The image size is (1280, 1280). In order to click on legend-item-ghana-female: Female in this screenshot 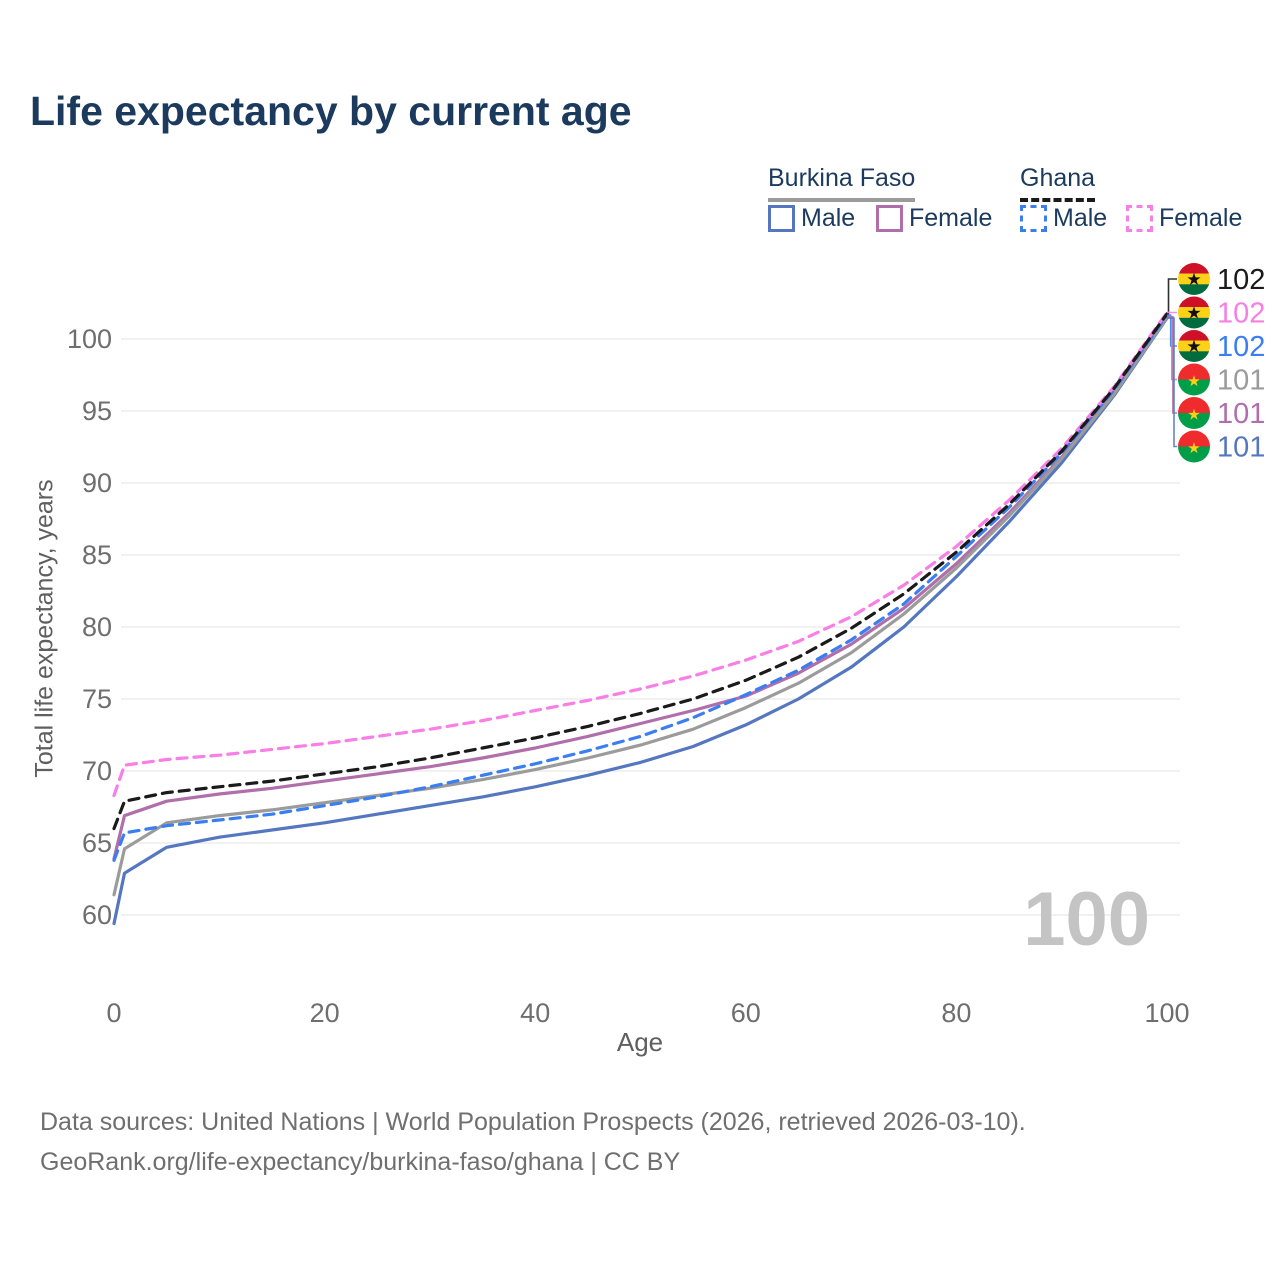, I will do `click(1184, 218)`.